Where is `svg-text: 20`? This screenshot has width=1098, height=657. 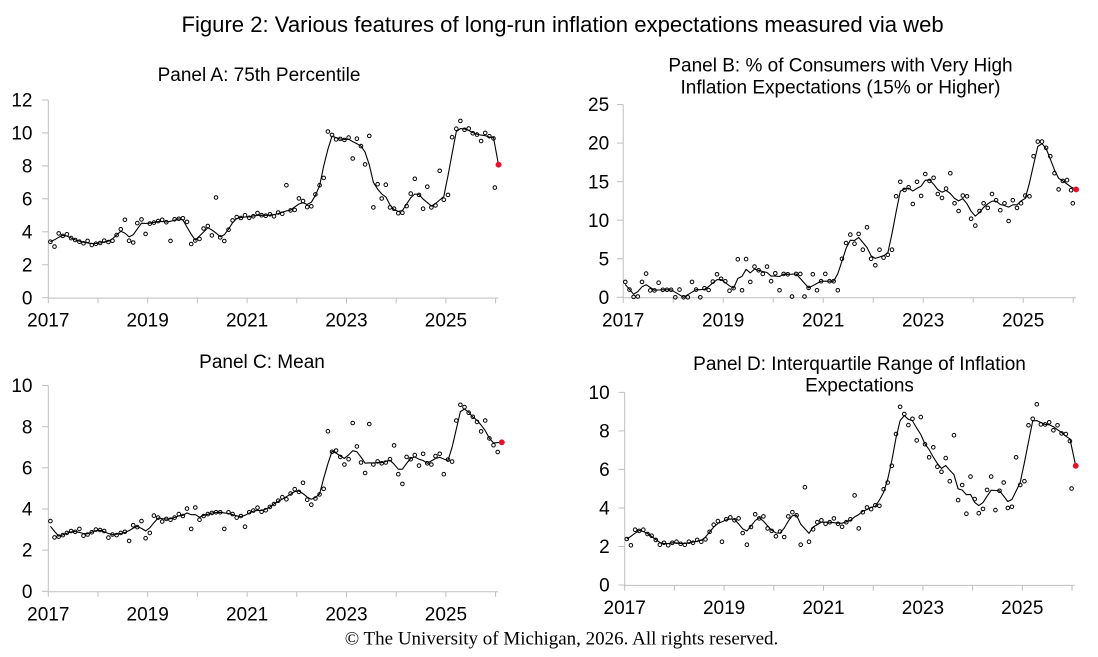
svg-text: 20 is located at coordinates (598, 144).